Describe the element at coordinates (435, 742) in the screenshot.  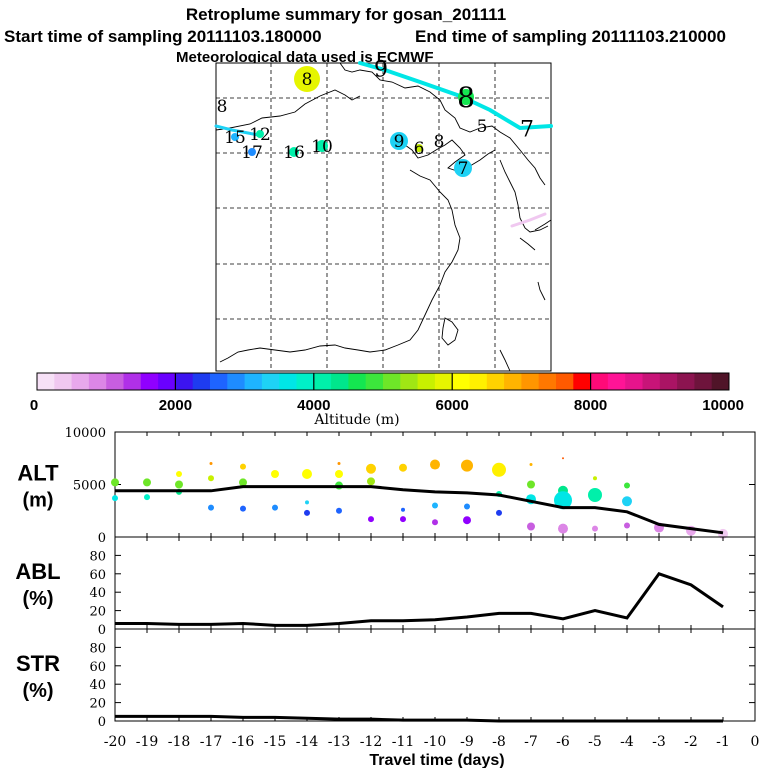
I see `x-tick-label: -10` at that location.